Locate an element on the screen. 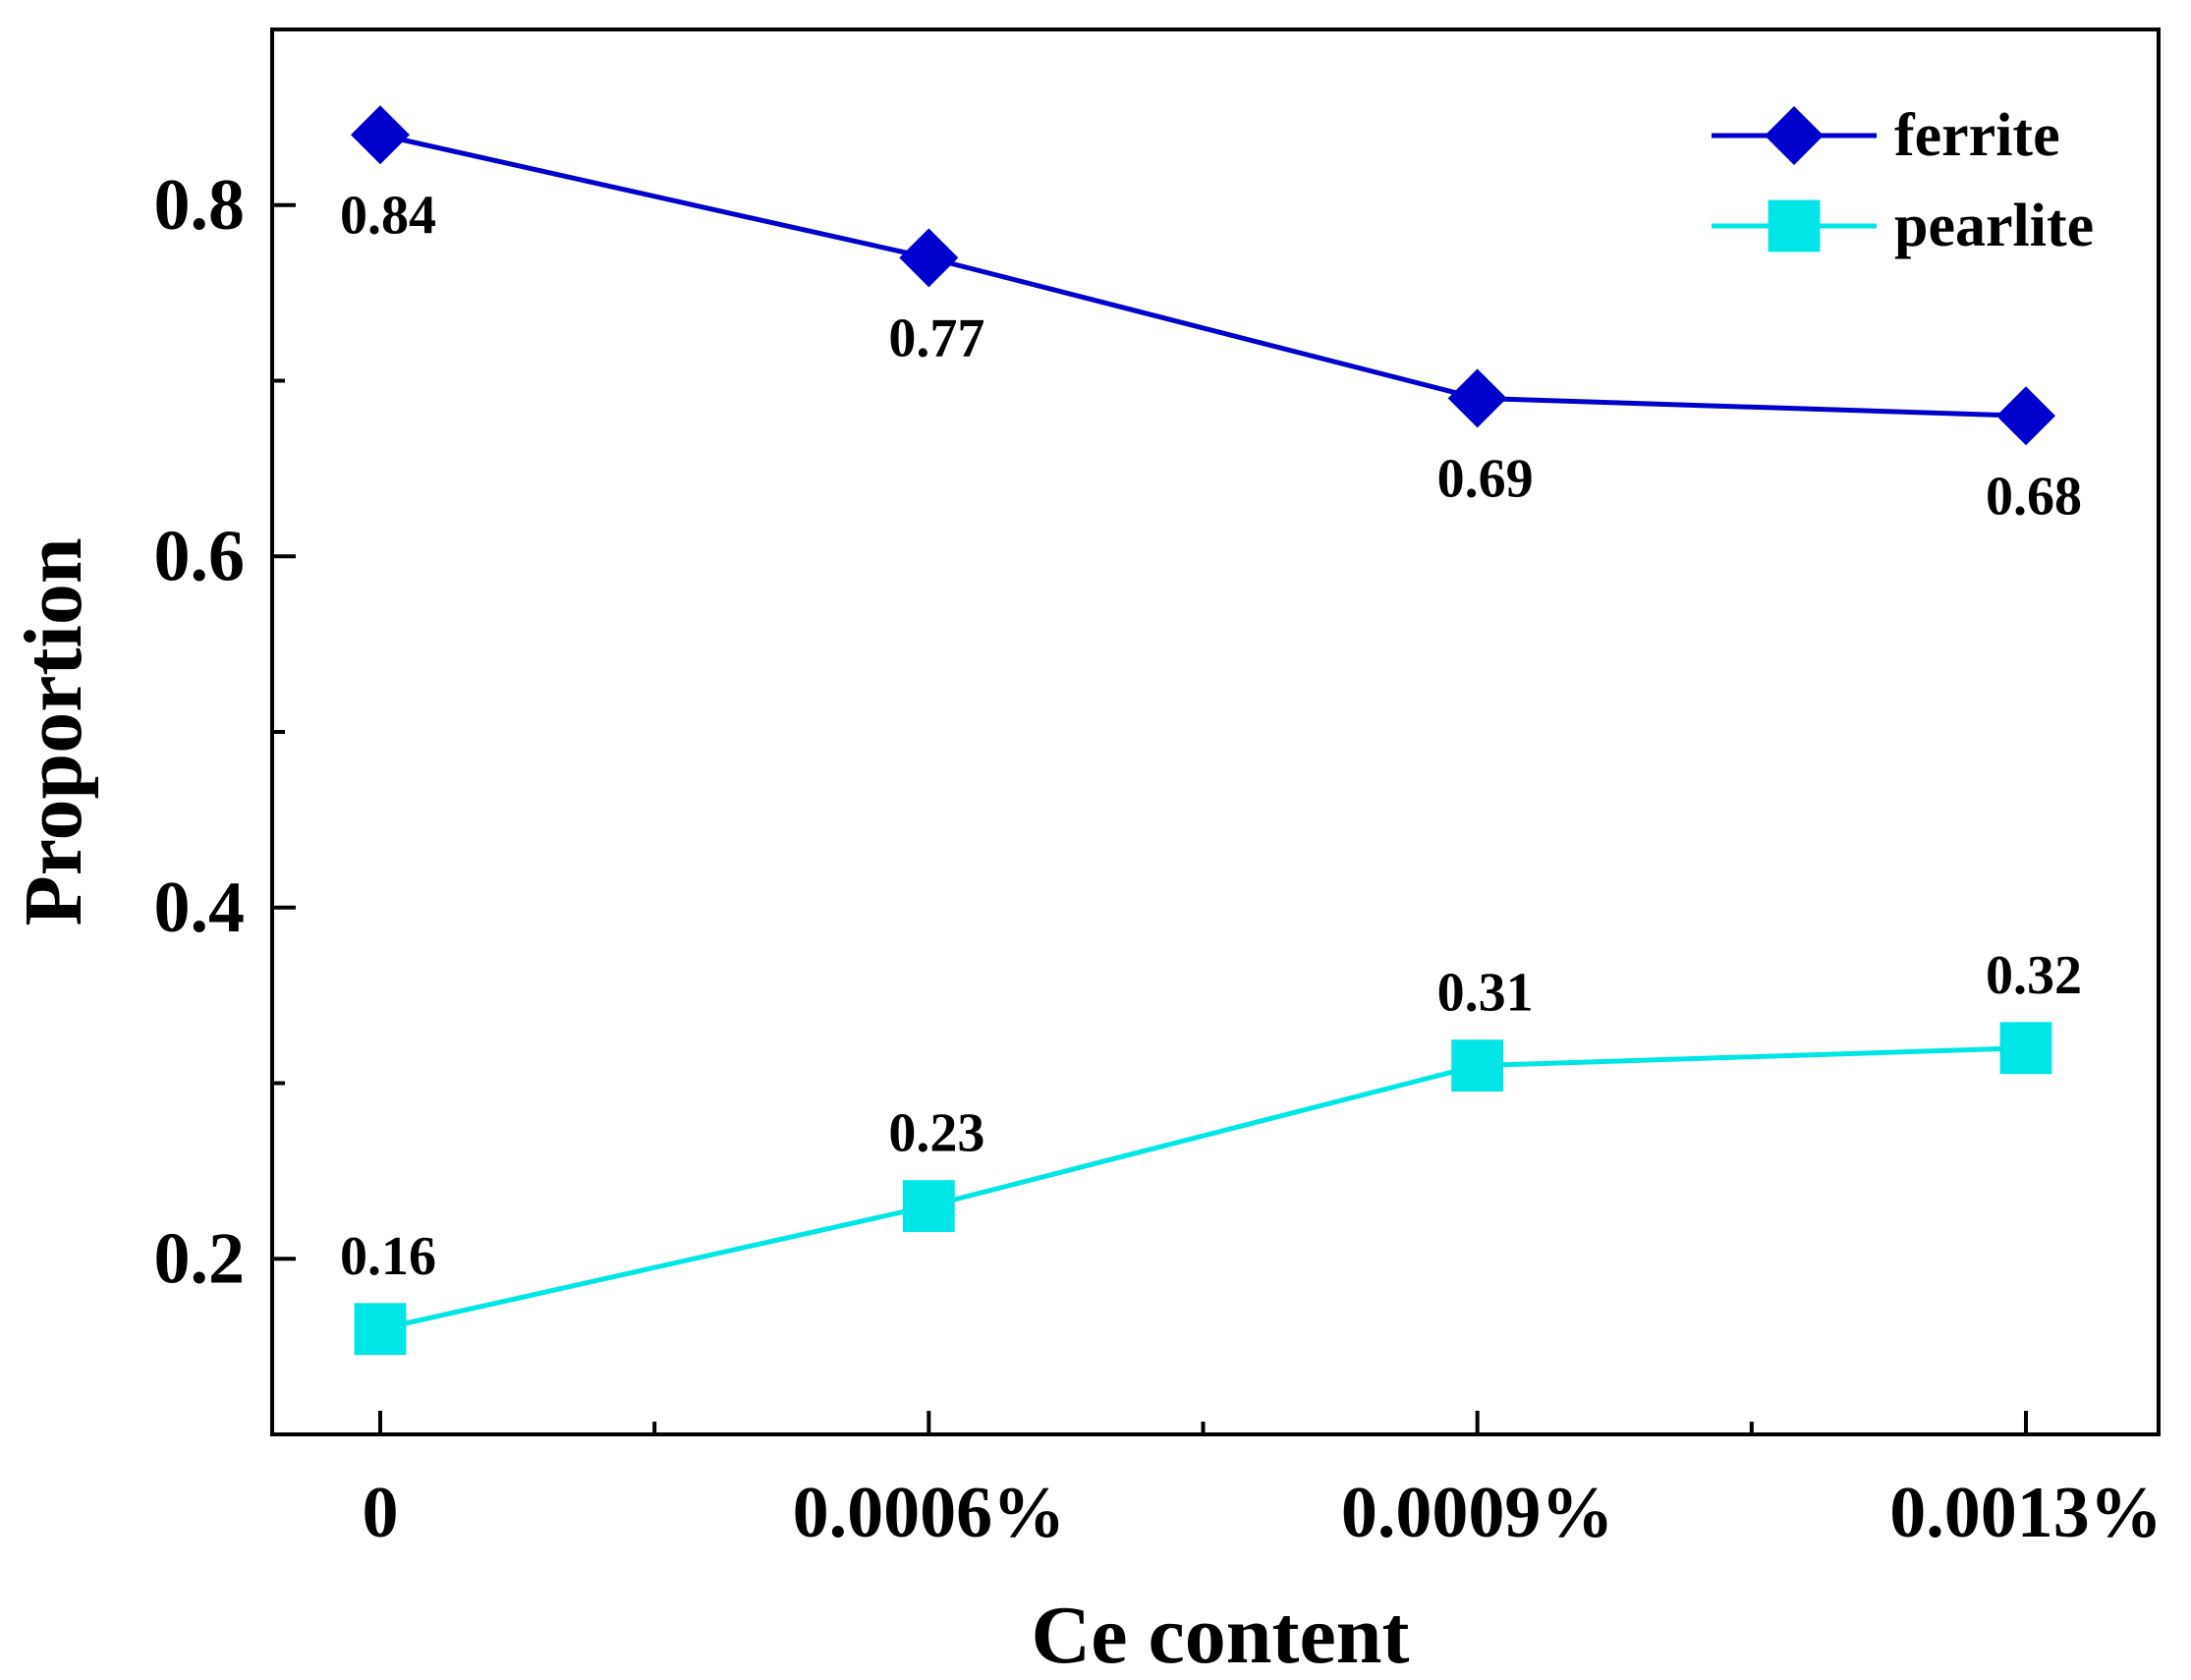 The image size is (2191, 1680). ferrite-line is located at coordinates (1203, 275).